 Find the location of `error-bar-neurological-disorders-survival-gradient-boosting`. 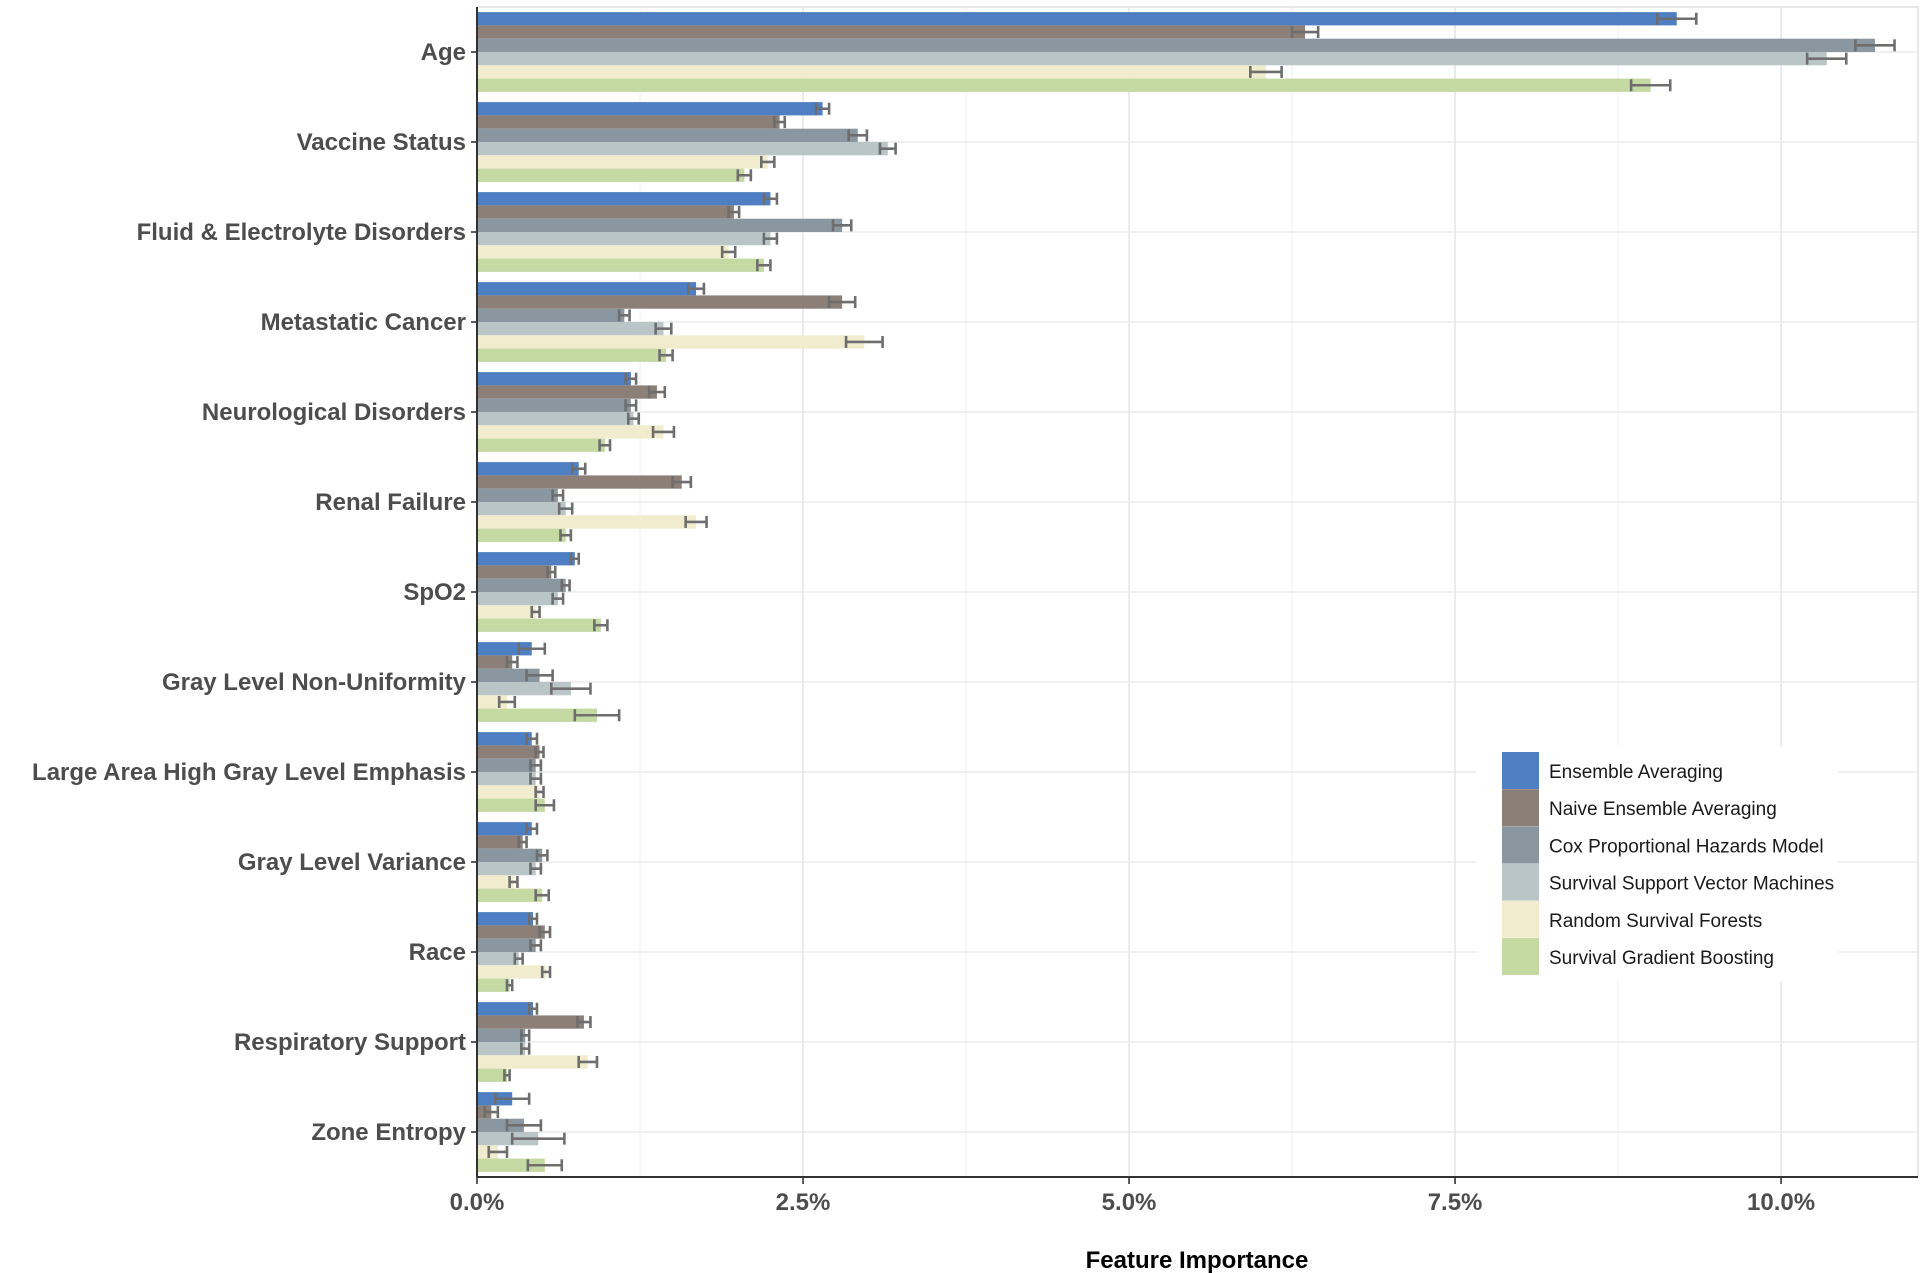

error-bar-neurological-disorders-survival-gradient-boosting is located at coordinates (605, 445).